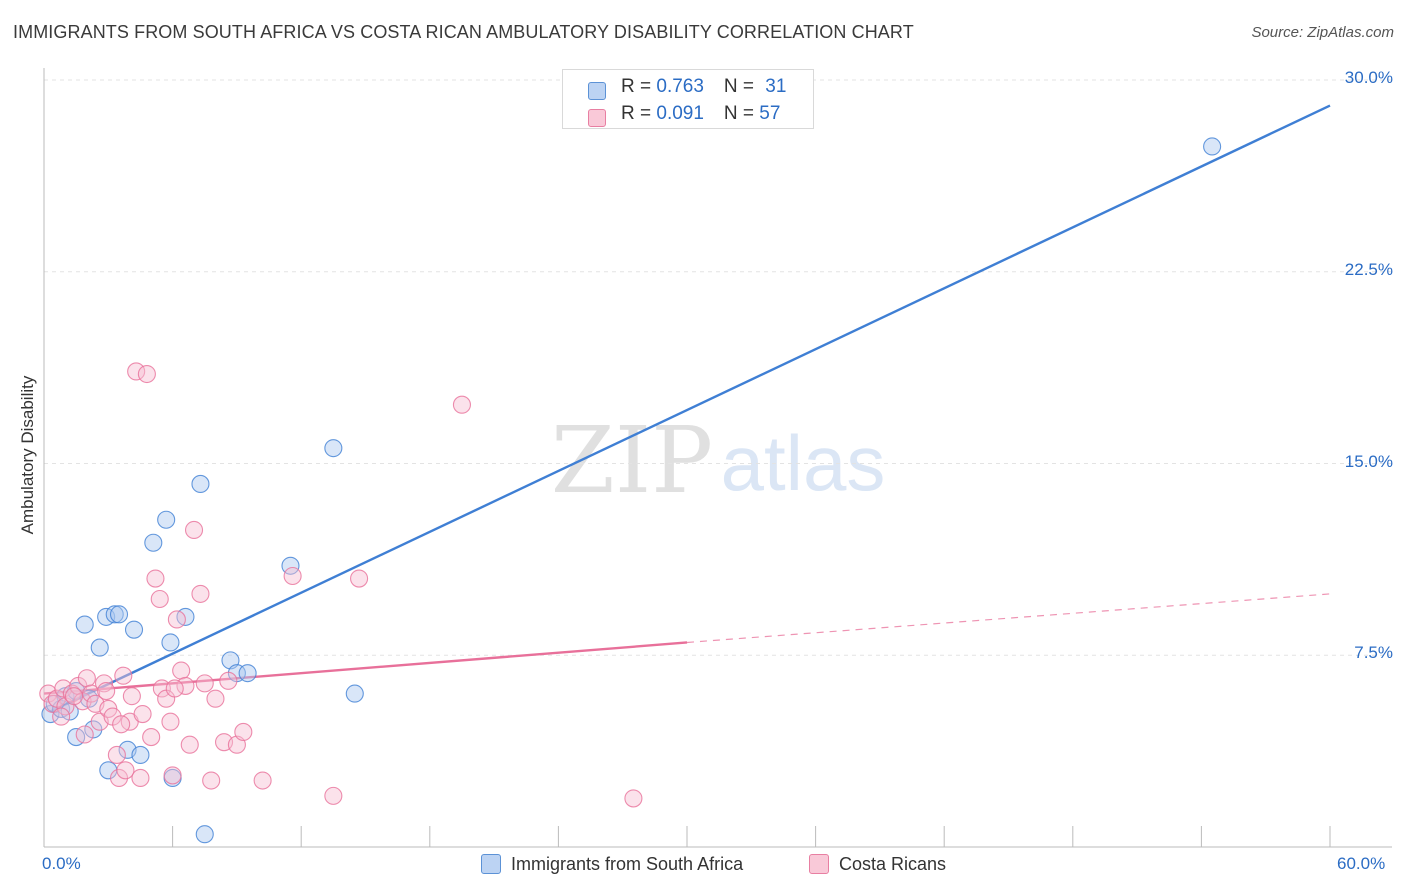  What do you see at coordinates (491, 864) in the screenshot?
I see `legend-swatch-south-africa` at bounding box center [491, 864].